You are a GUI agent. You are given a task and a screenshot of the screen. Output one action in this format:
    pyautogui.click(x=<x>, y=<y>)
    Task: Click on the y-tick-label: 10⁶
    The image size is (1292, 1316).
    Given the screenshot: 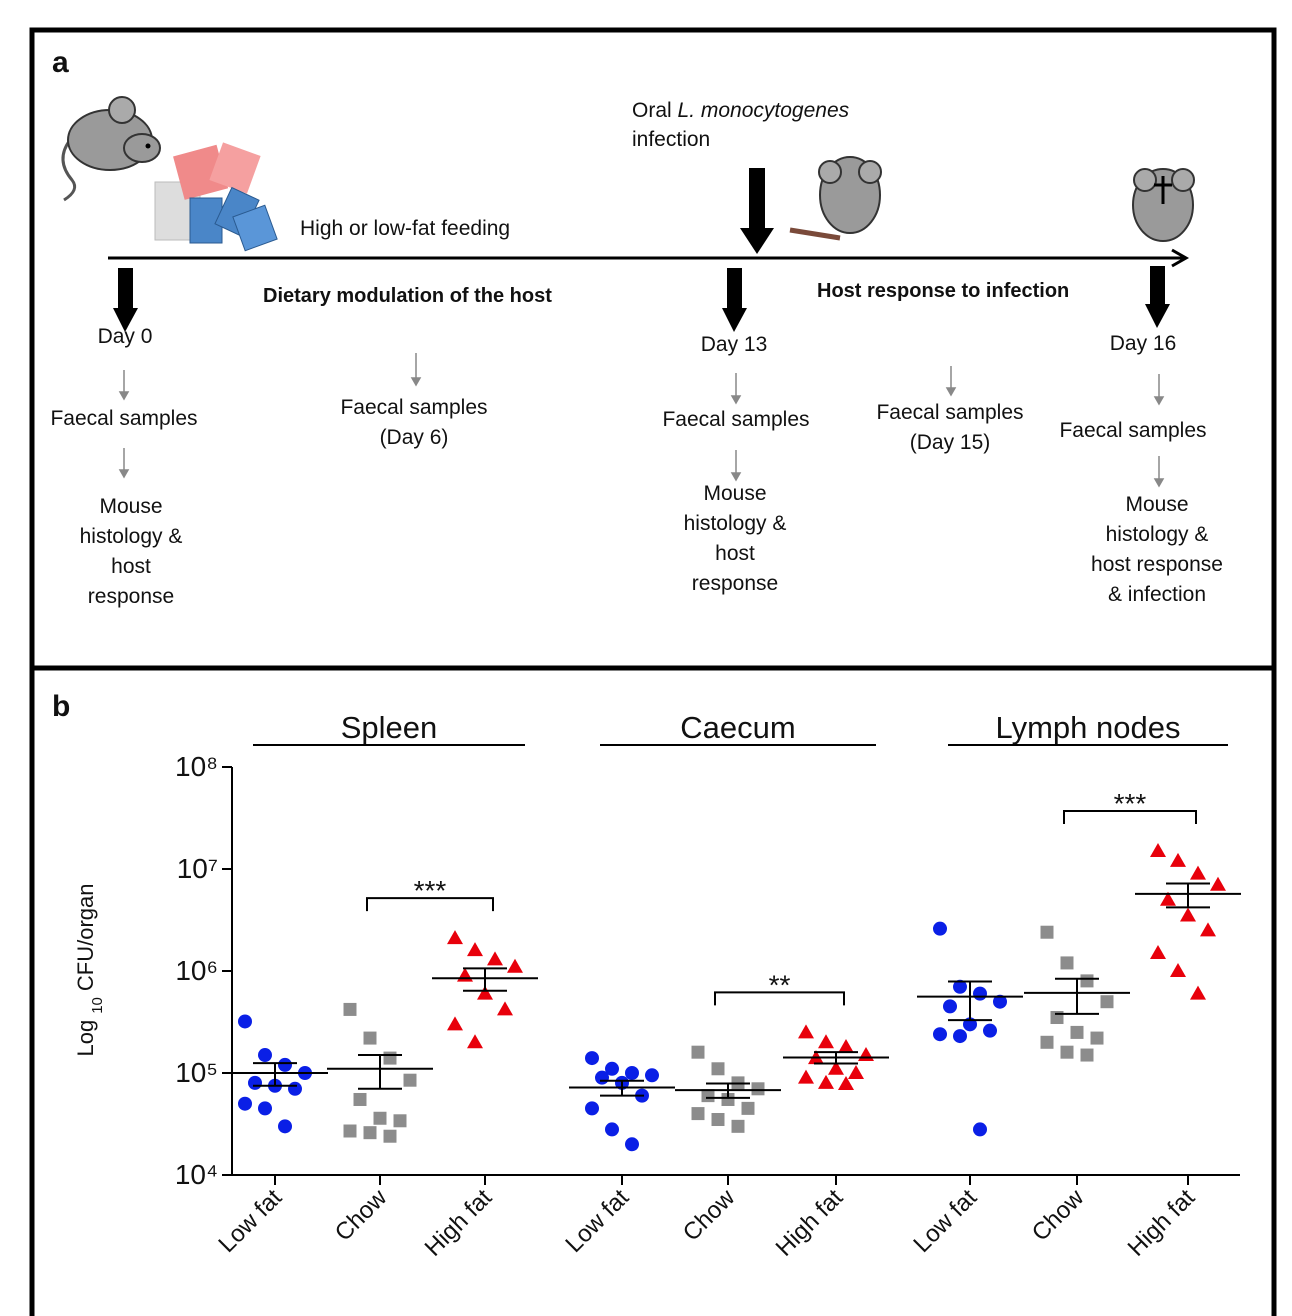 What is the action you would take?
    pyautogui.click(x=196, y=970)
    